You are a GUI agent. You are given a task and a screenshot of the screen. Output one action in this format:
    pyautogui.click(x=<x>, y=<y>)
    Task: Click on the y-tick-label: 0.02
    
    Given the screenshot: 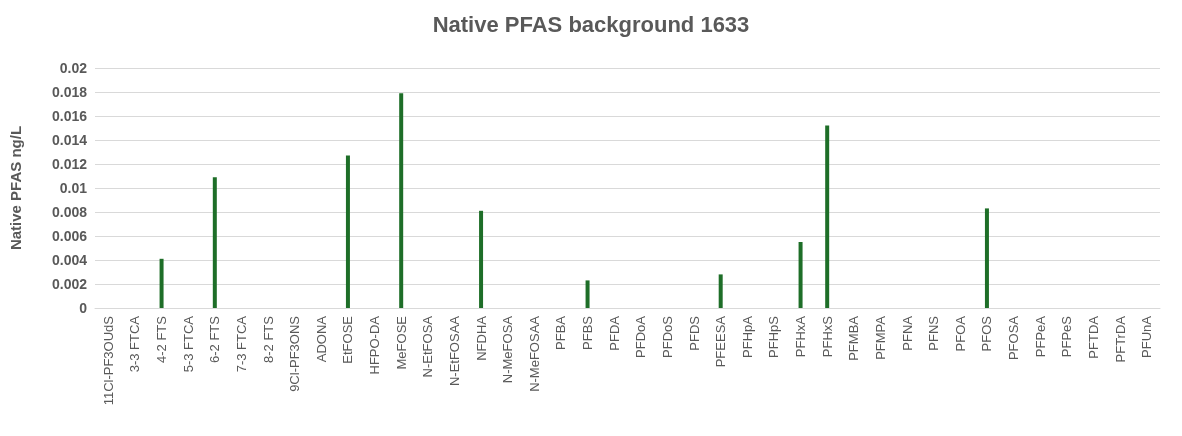 What is the action you would take?
    pyautogui.click(x=73, y=68)
    